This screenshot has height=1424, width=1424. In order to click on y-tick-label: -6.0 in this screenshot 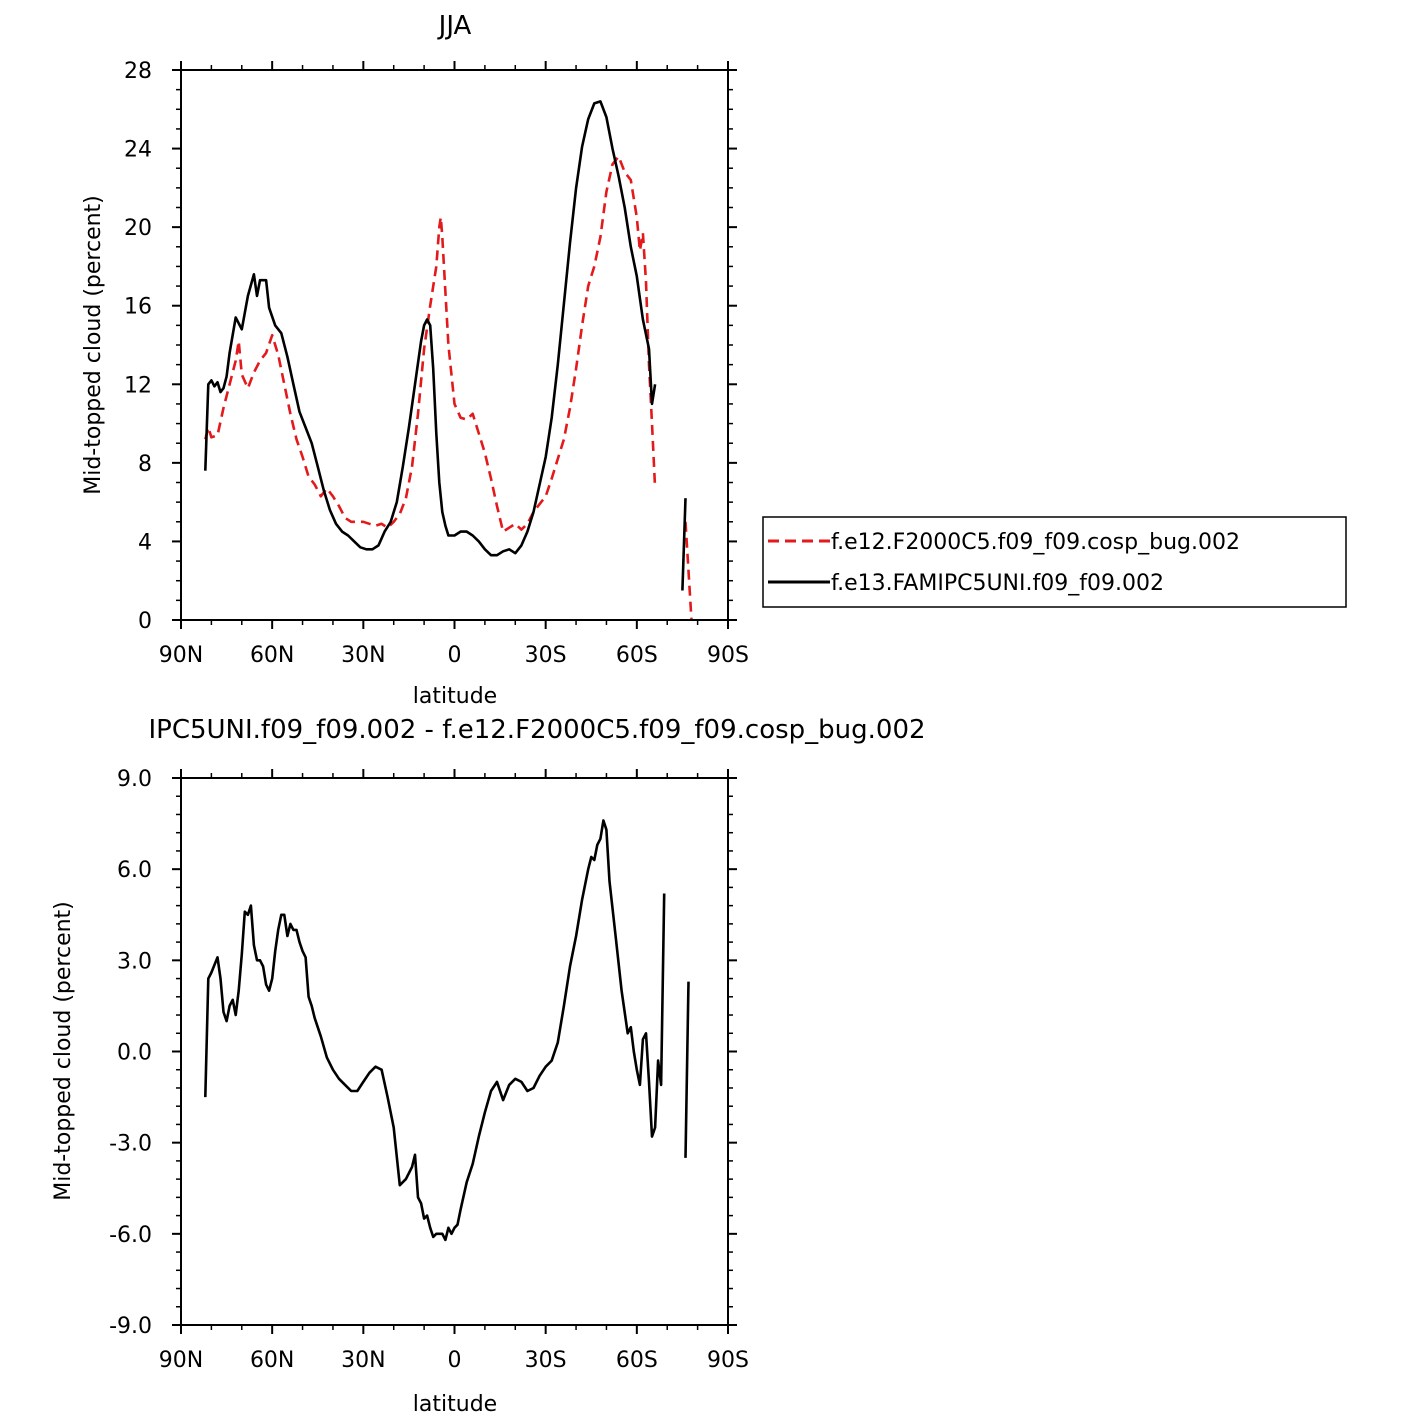, I will do `click(130, 1235)`.